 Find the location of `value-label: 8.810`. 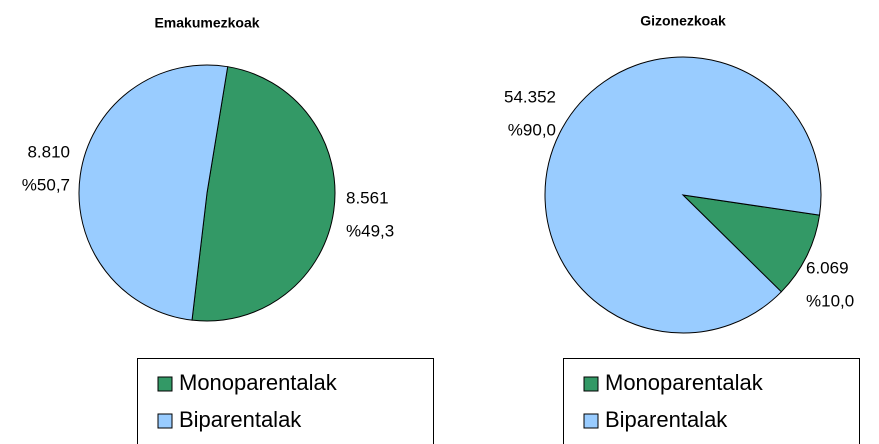

value-label: 8.810 is located at coordinates (48, 151).